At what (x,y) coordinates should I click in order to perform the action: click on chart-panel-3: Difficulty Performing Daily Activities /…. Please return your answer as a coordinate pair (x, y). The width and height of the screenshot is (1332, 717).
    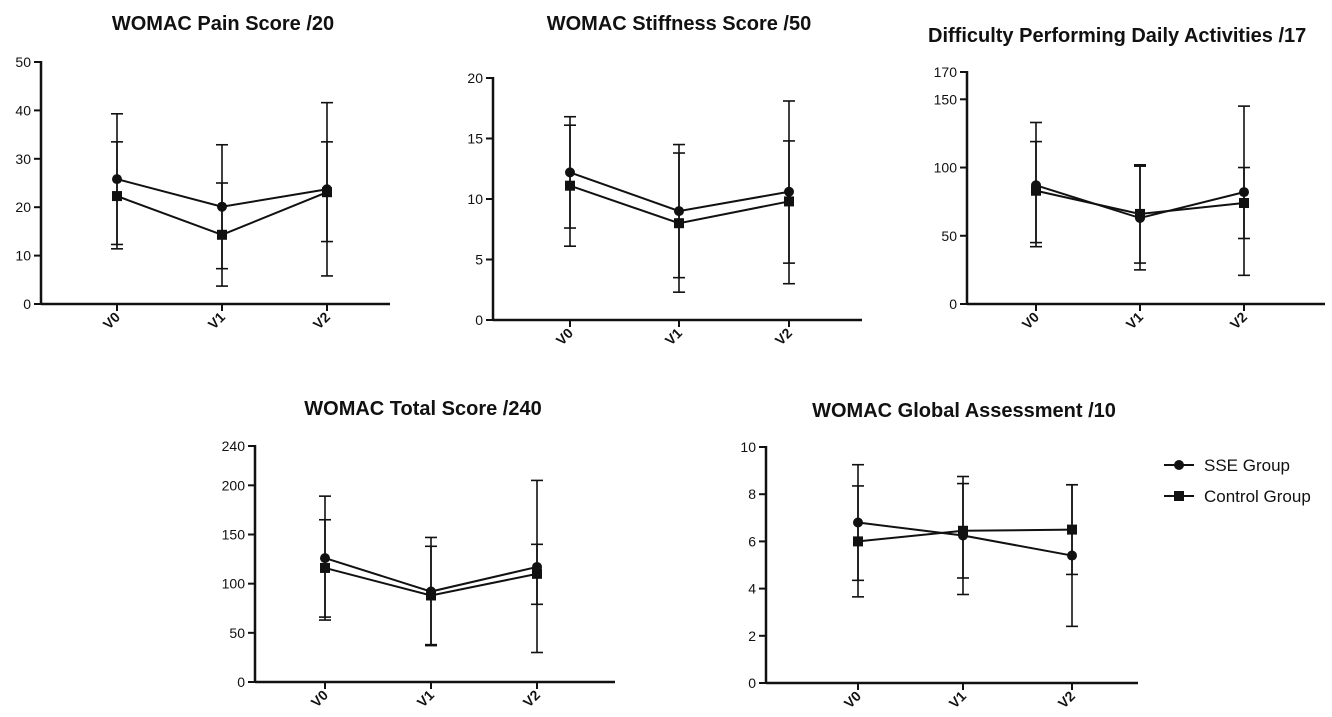
    Looking at the image, I should click on (1126, 178).